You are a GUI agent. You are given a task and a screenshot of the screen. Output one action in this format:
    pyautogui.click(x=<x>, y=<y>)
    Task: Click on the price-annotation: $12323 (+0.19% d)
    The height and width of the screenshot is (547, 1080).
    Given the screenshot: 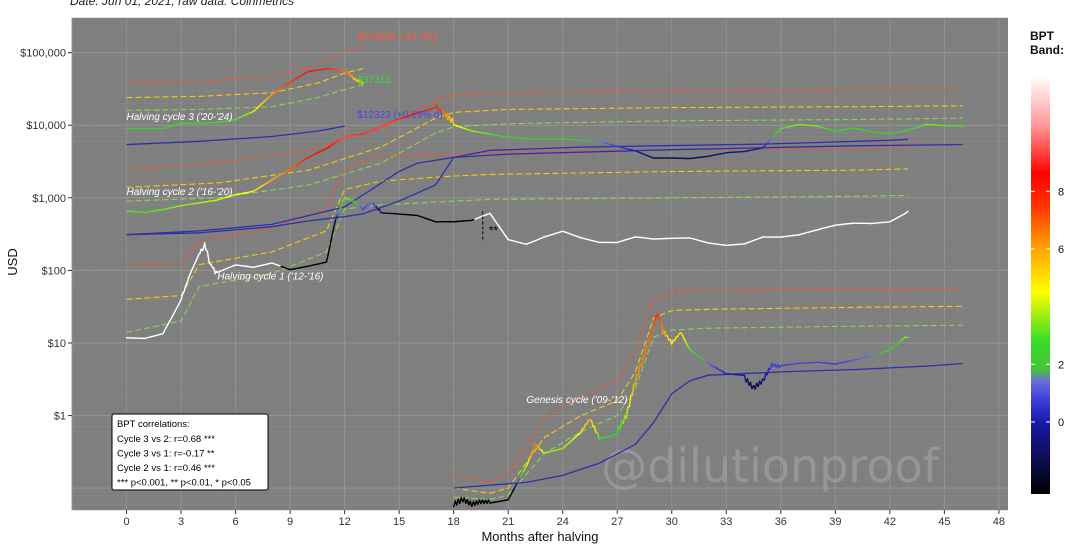 What is the action you would take?
    pyautogui.click(x=399, y=115)
    